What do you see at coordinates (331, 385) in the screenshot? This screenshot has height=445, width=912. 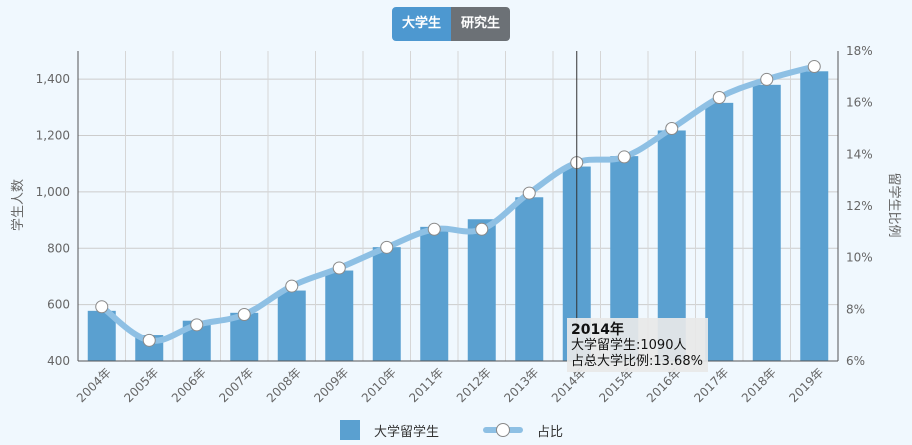 I see `x-tick-label: 2009年` at bounding box center [331, 385].